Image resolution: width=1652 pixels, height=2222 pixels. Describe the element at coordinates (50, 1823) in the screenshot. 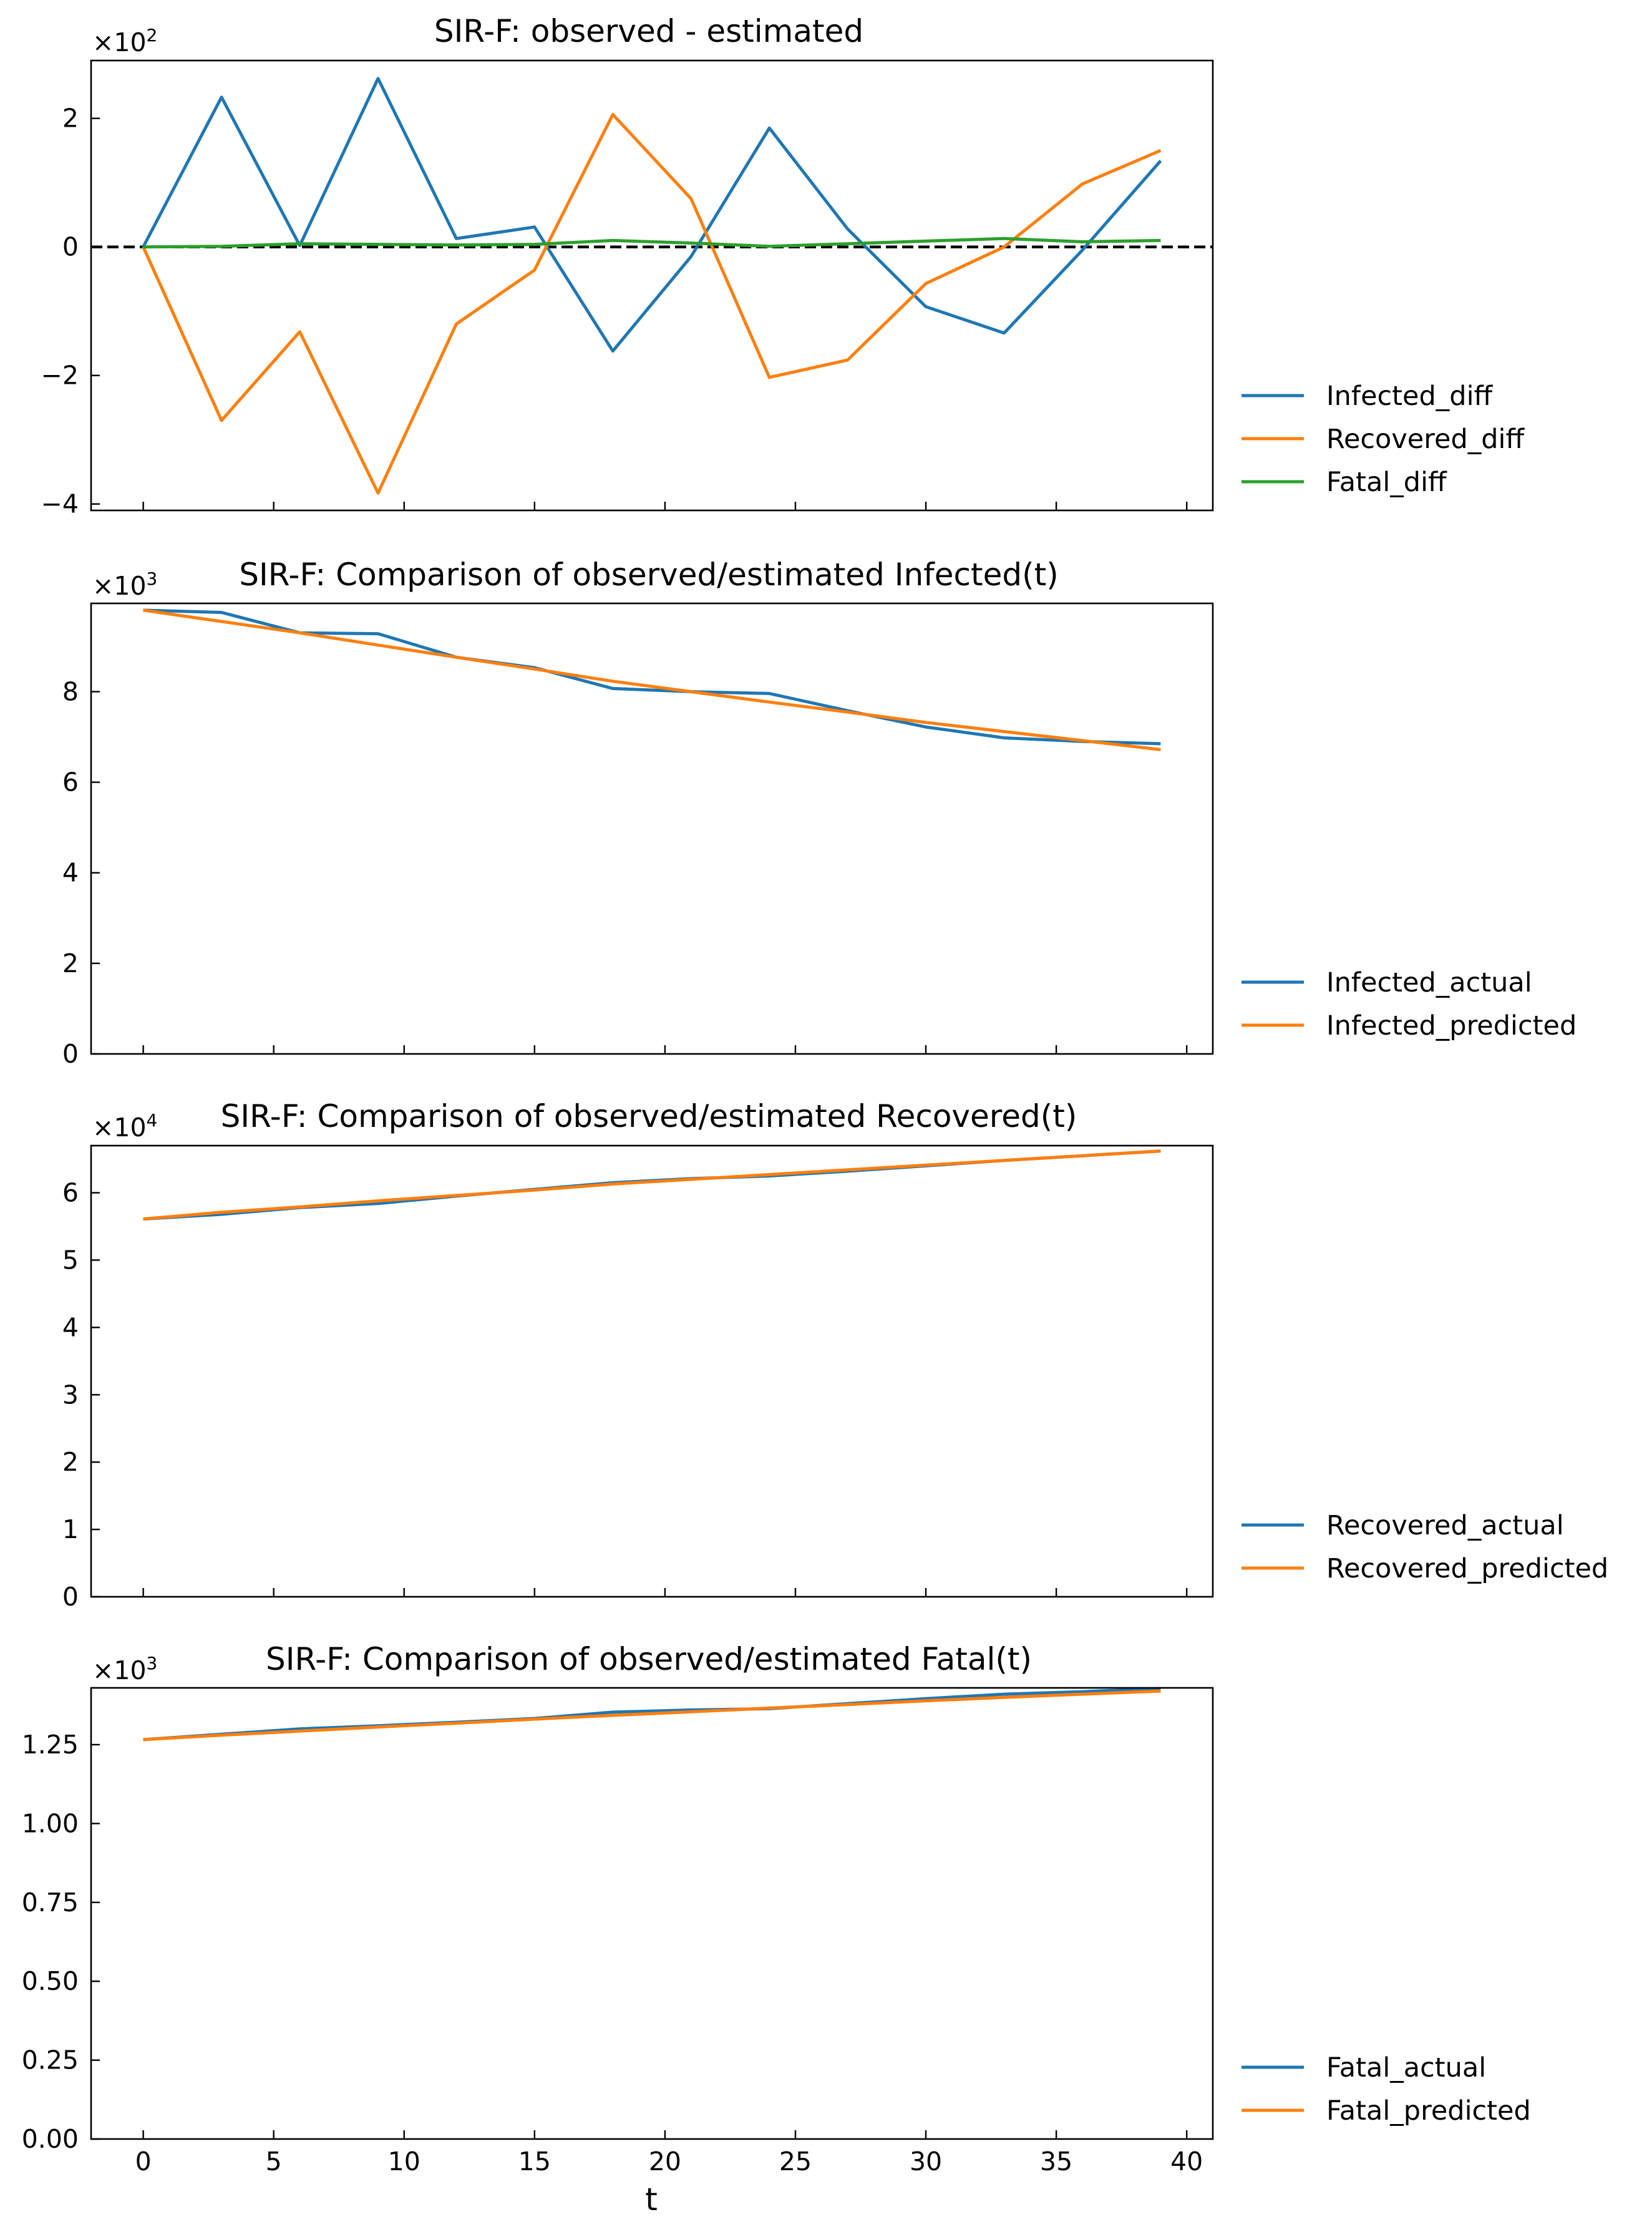

I see `y-tick-label: 1.00` at that location.